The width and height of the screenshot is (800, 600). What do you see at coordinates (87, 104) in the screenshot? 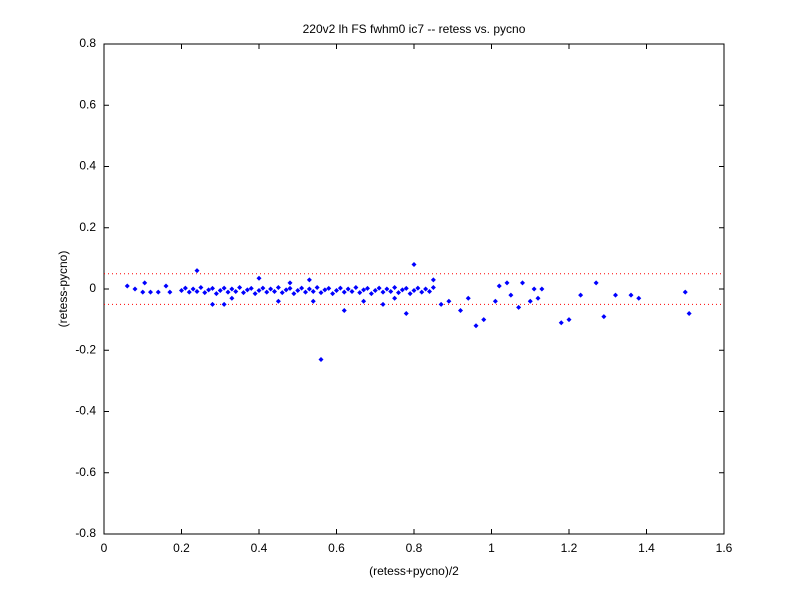
I see `y-tick-label: 0.6` at bounding box center [87, 104].